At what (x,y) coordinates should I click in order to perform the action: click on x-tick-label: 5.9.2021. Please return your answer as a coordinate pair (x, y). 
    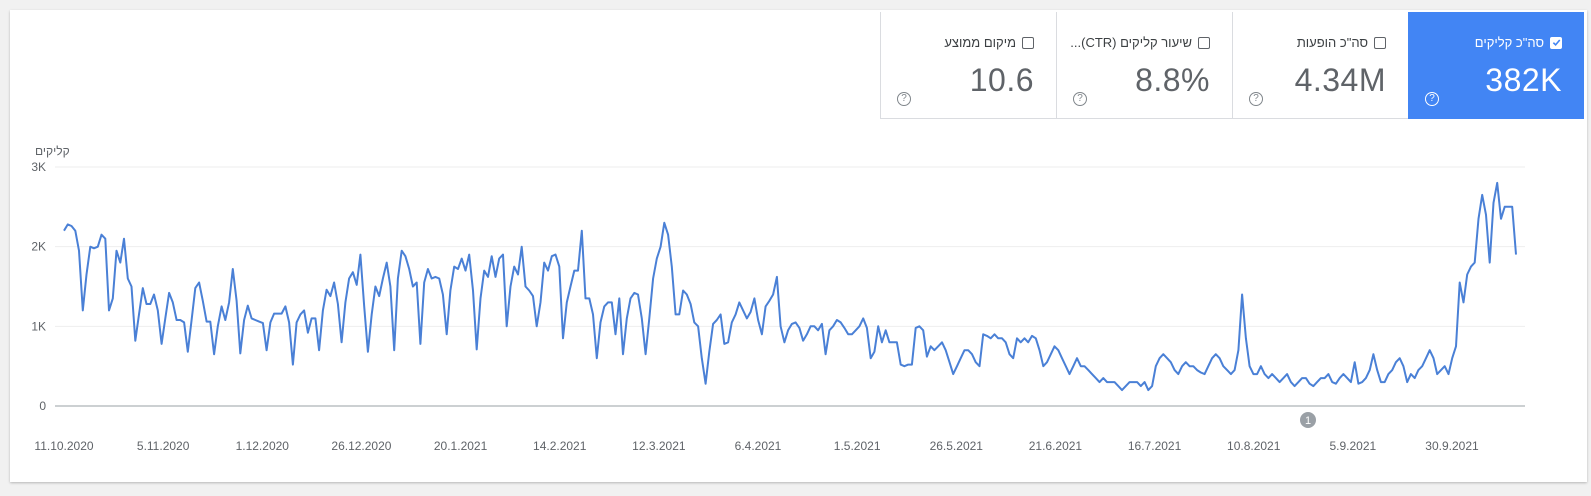
    Looking at the image, I should click on (1352, 446).